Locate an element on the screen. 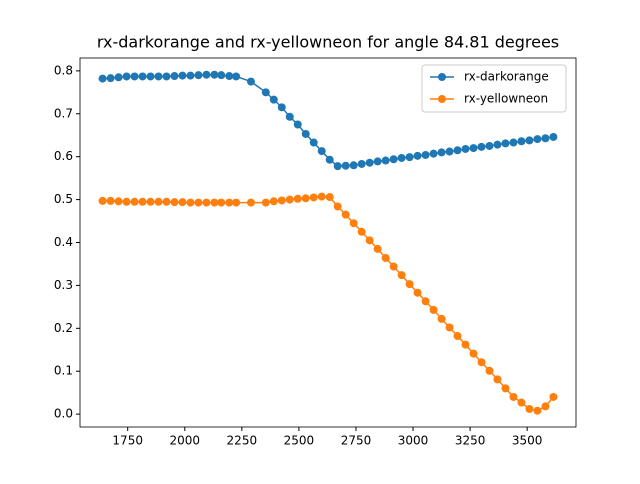 This screenshot has width=640, height=484. legend-label: rx-darkorange is located at coordinates (506, 77).